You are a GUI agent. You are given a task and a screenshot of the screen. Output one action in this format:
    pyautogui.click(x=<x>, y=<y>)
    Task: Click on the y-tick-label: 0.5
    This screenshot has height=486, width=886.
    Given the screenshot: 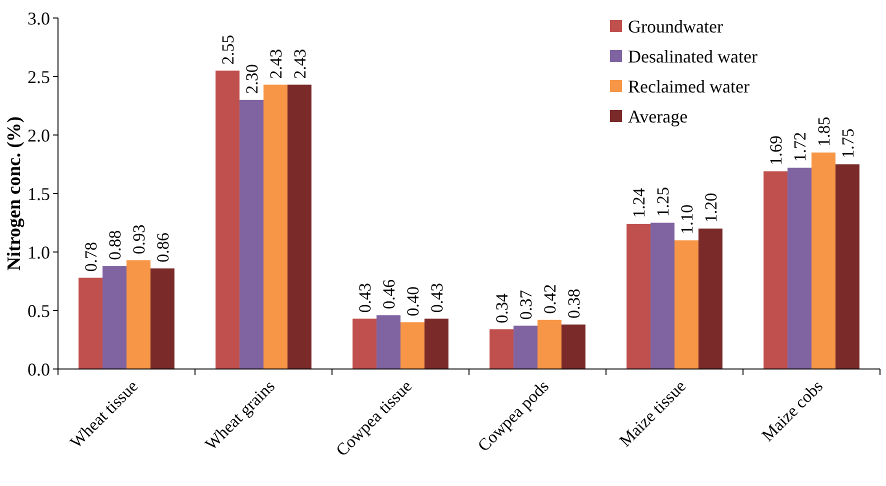 What is the action you would take?
    pyautogui.click(x=39, y=310)
    